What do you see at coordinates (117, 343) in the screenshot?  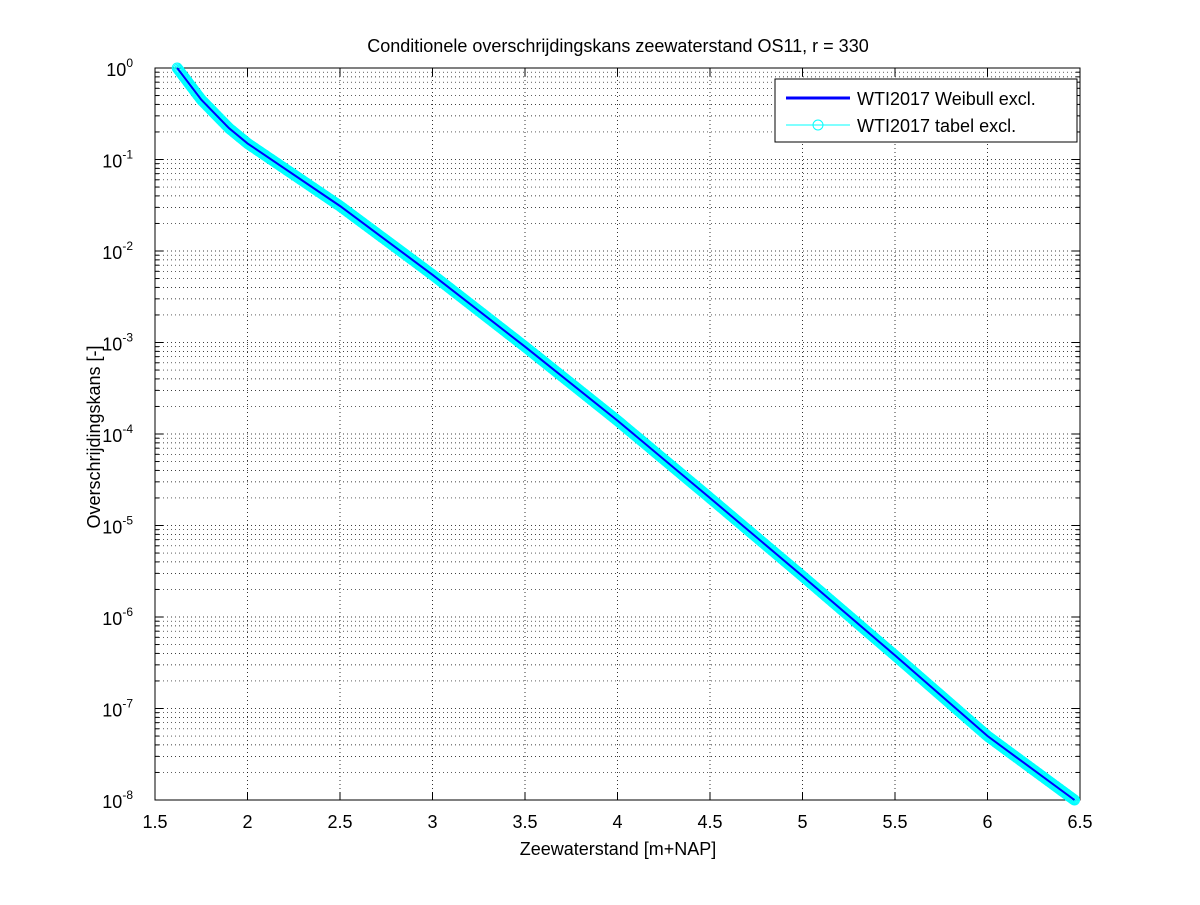 I see `y-tick-label: 10⁻³` at bounding box center [117, 343].